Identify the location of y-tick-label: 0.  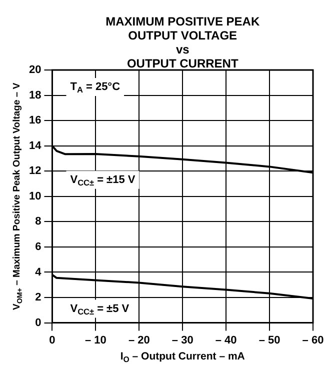
(38, 322).